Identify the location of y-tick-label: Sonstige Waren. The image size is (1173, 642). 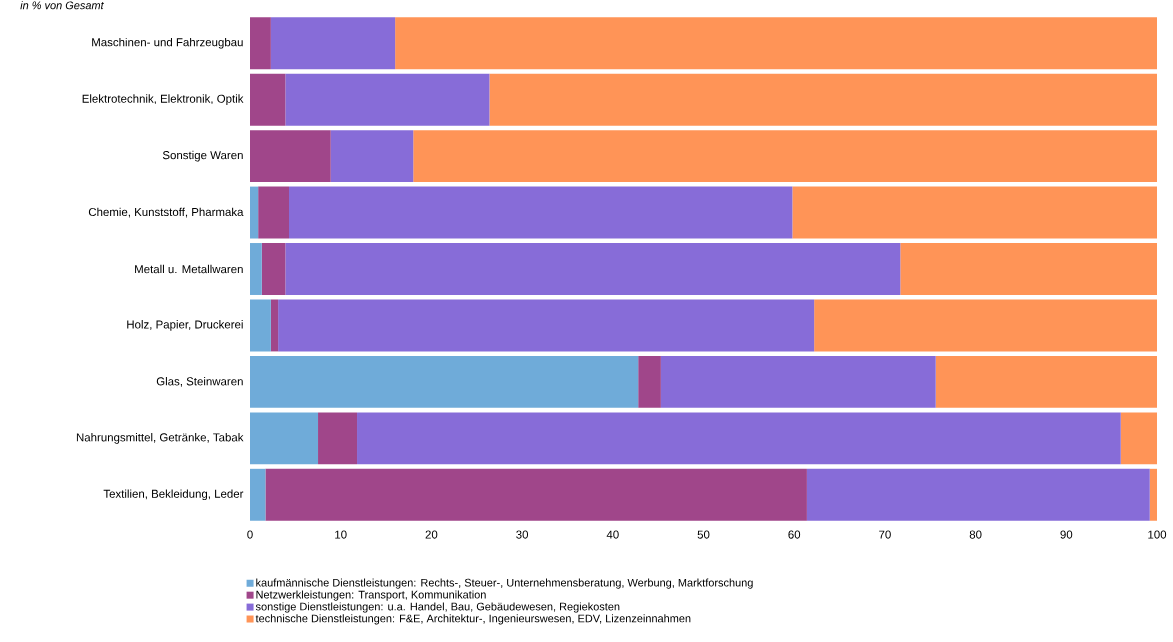
(202, 156).